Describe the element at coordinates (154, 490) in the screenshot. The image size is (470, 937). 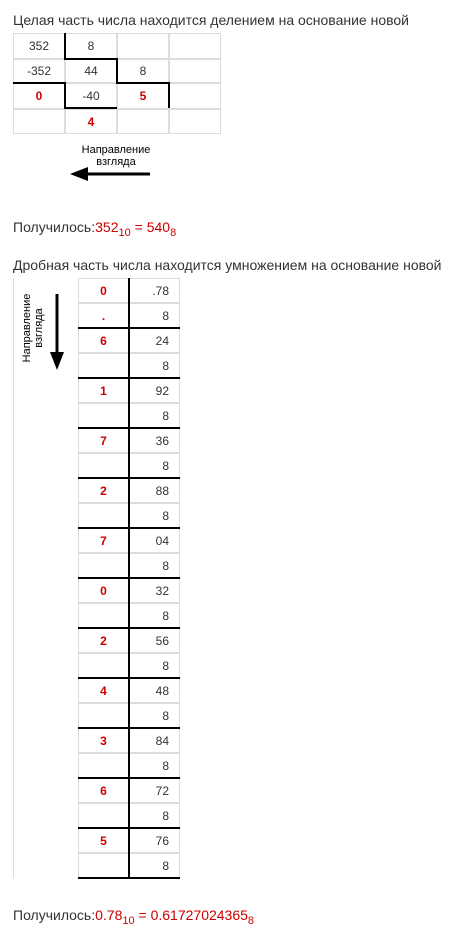
I see `product-value: 88` at that location.